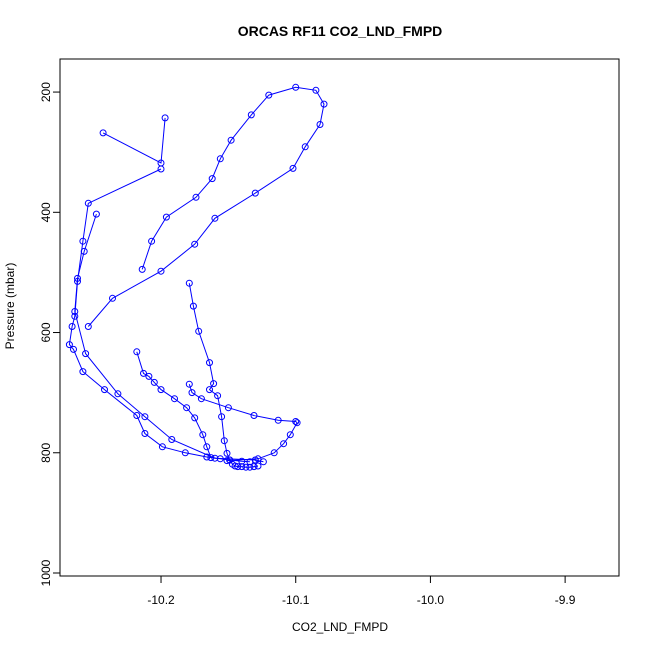  I want to click on x-tick-label: -10.0, so click(431, 600).